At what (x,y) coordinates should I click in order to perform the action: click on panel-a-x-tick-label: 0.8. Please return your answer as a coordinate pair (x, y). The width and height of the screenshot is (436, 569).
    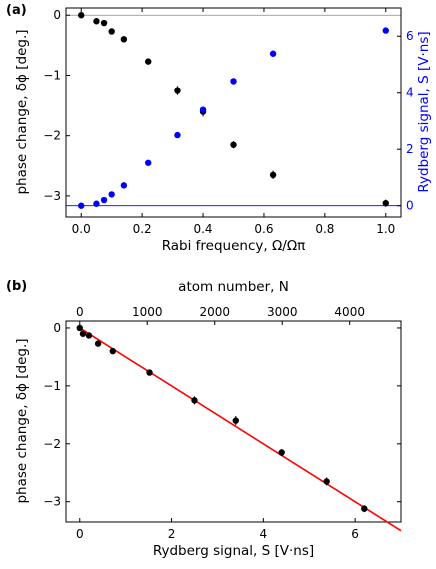
    Looking at the image, I should click on (324, 229).